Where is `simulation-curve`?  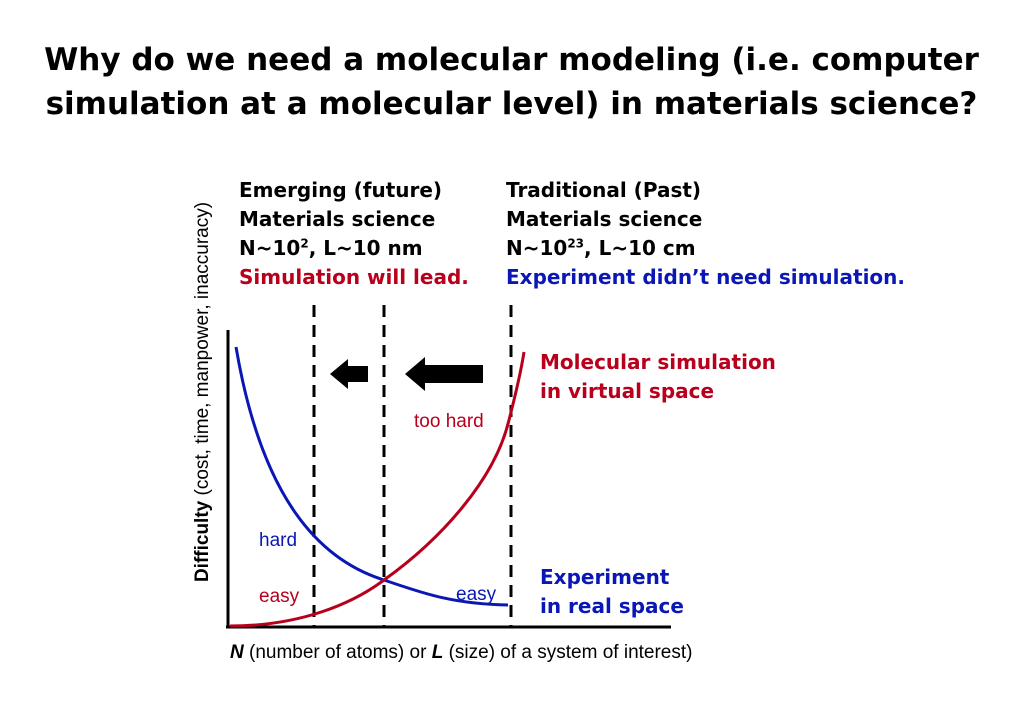
simulation-curve is located at coordinates (377, 489).